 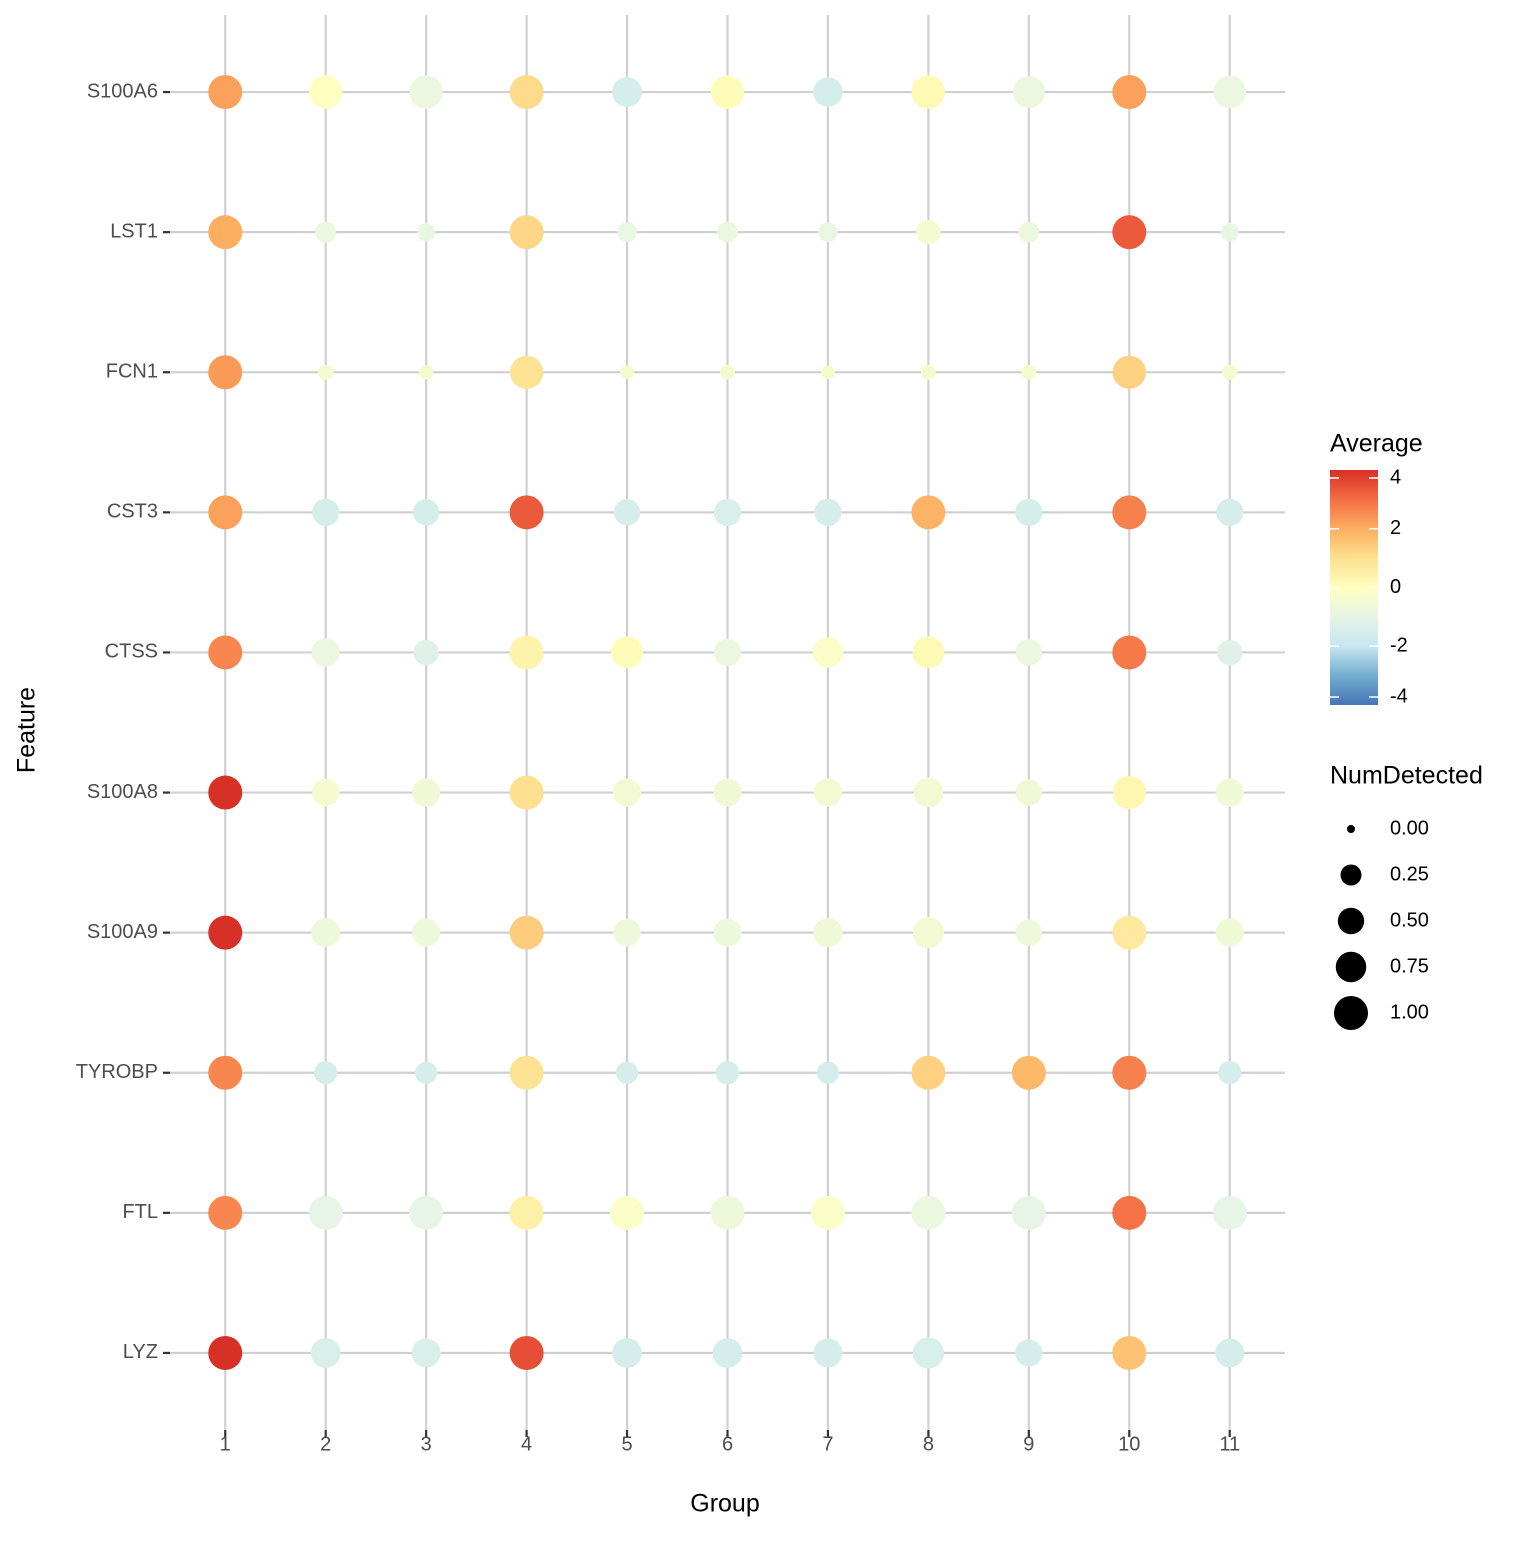 I want to click on size-legend-label: 0.75, so click(x=1409, y=966).